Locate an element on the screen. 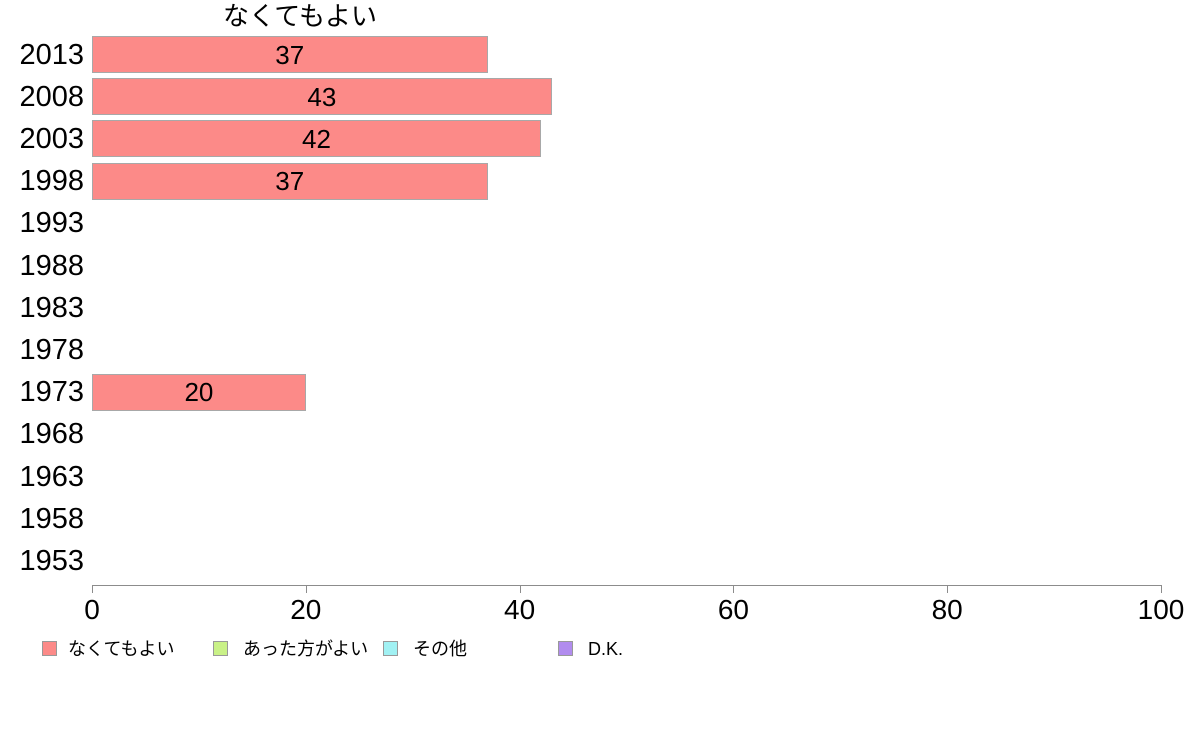 The height and width of the screenshot is (736, 1188). y-axis-label-1968: 1968 is located at coordinates (51, 434).